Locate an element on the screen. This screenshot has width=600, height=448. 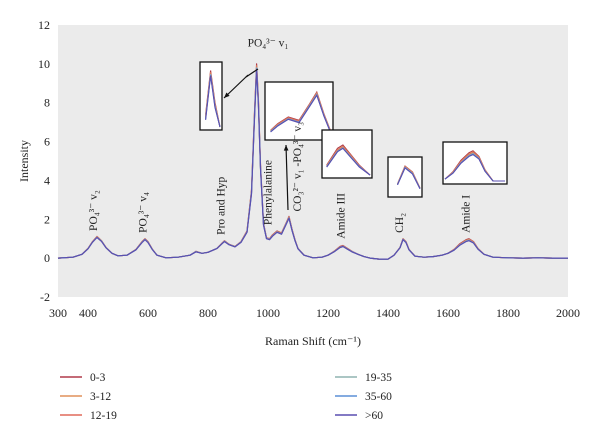
x-tick-label: 1200 is located at coordinates (328, 313).